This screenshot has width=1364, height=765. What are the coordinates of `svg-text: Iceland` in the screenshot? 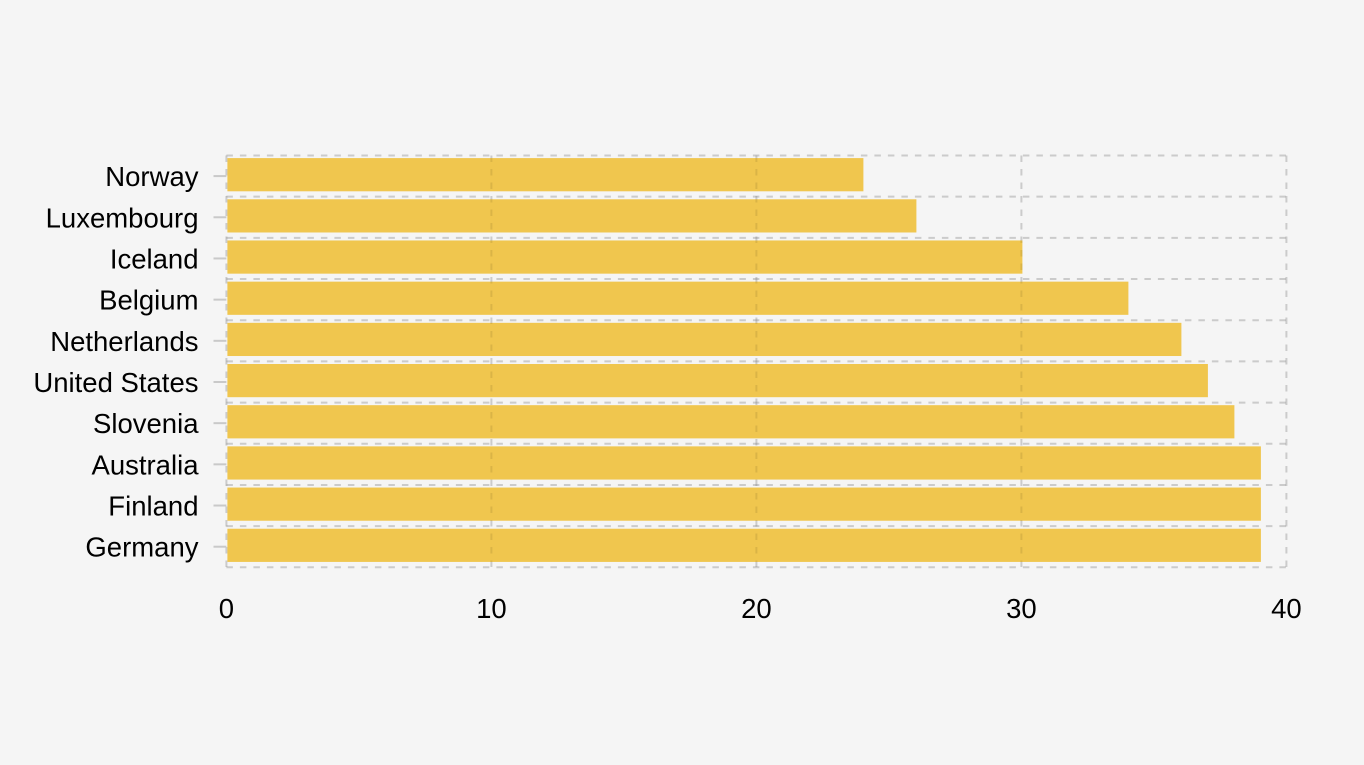 It's located at (154, 258).